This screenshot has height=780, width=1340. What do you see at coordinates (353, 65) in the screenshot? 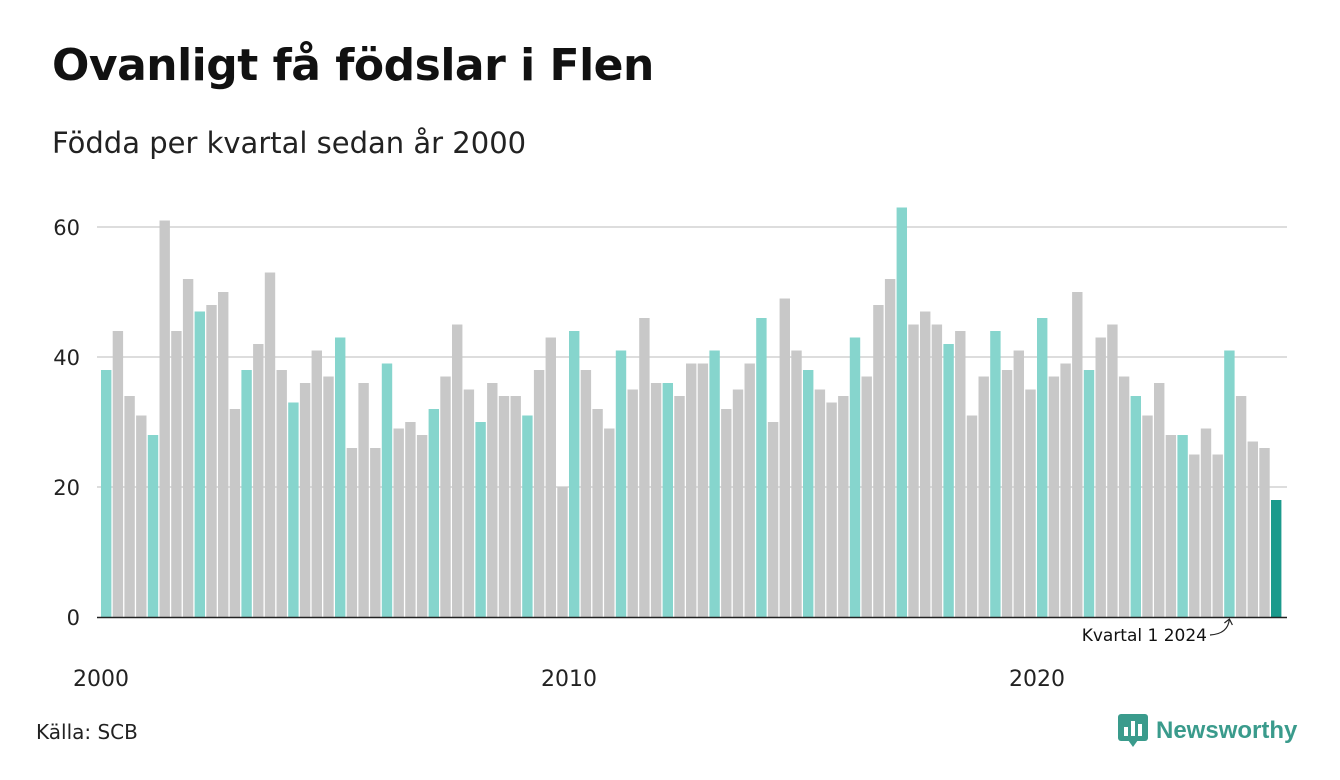
I see `chart-title: Ovanligt få födslar i Flen` at bounding box center [353, 65].